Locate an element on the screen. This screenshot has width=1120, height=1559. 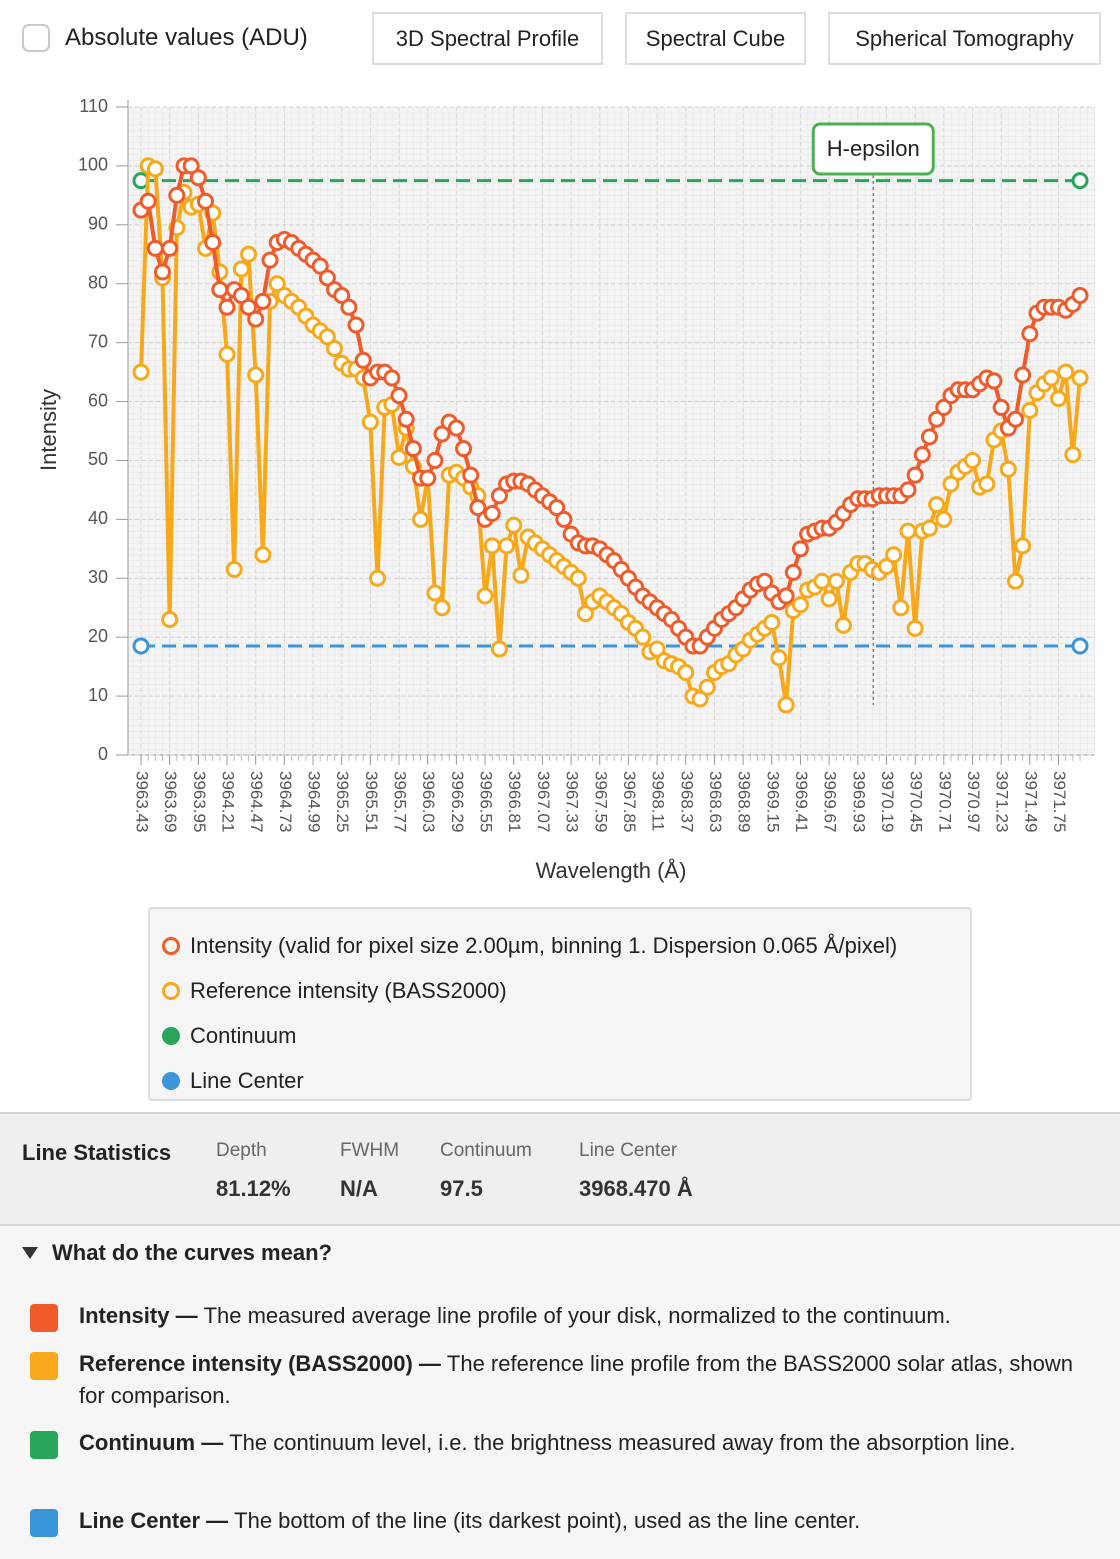
x-tick-label: 3968.11 is located at coordinates (658, 801).